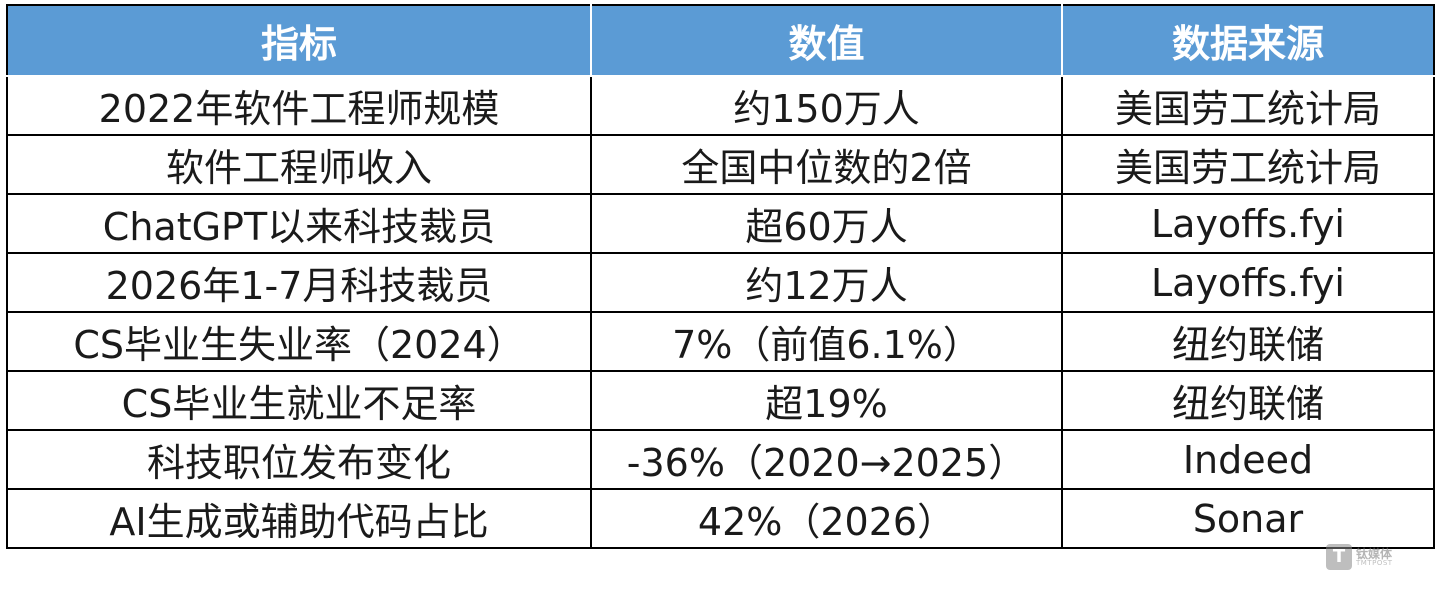 The width and height of the screenshot is (1439, 597). I want to click on header-metric: 指标, so click(299, 40).